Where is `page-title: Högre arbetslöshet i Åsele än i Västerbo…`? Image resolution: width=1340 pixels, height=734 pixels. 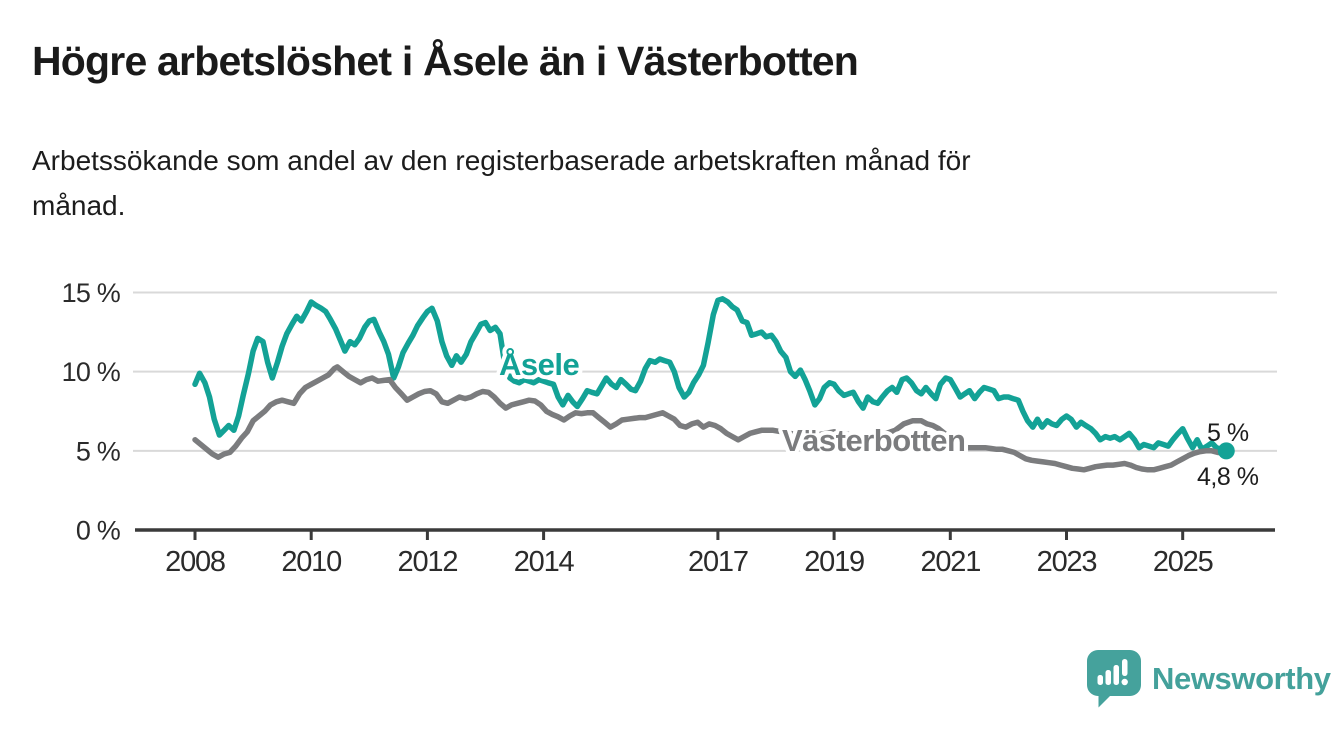 page-title: Högre arbetslöshet i Åsele än i Västerbo… is located at coordinates (445, 61).